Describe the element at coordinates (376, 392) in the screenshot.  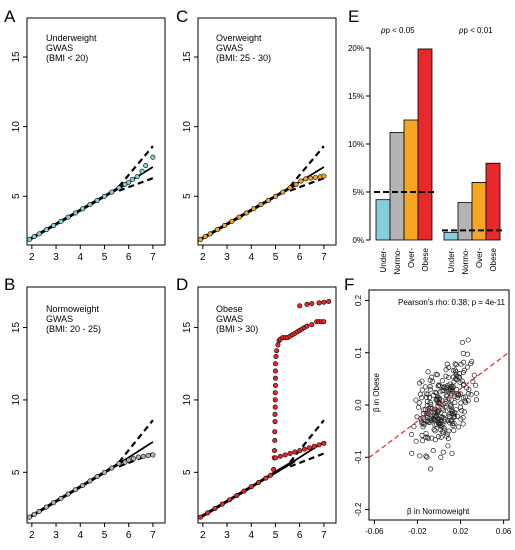
I see `y-axis-label: β in Obese` at that location.